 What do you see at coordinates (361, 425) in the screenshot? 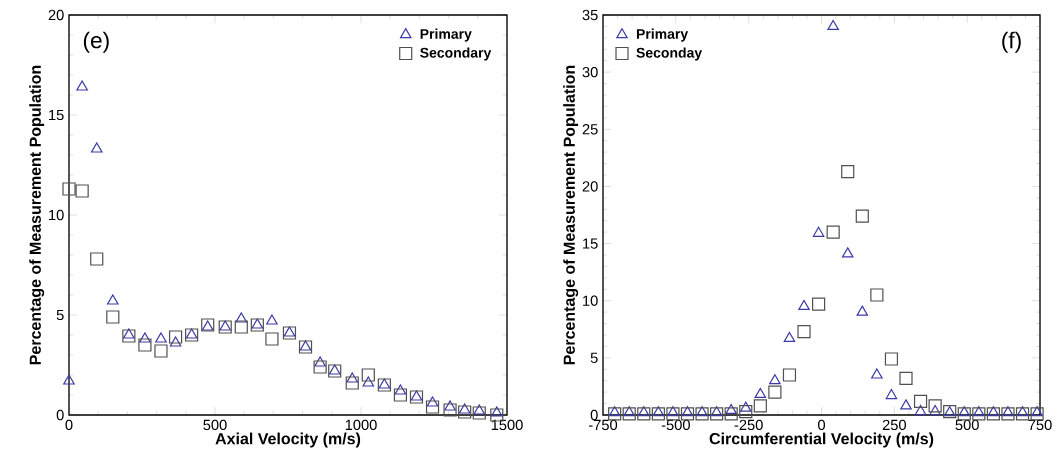
I see `x-tick-label: 1000` at bounding box center [361, 425].